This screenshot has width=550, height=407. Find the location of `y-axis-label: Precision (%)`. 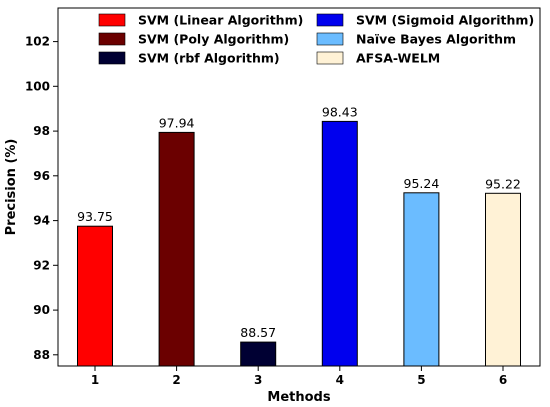

y-axis-label: Precision (%) is located at coordinates (11, 187).